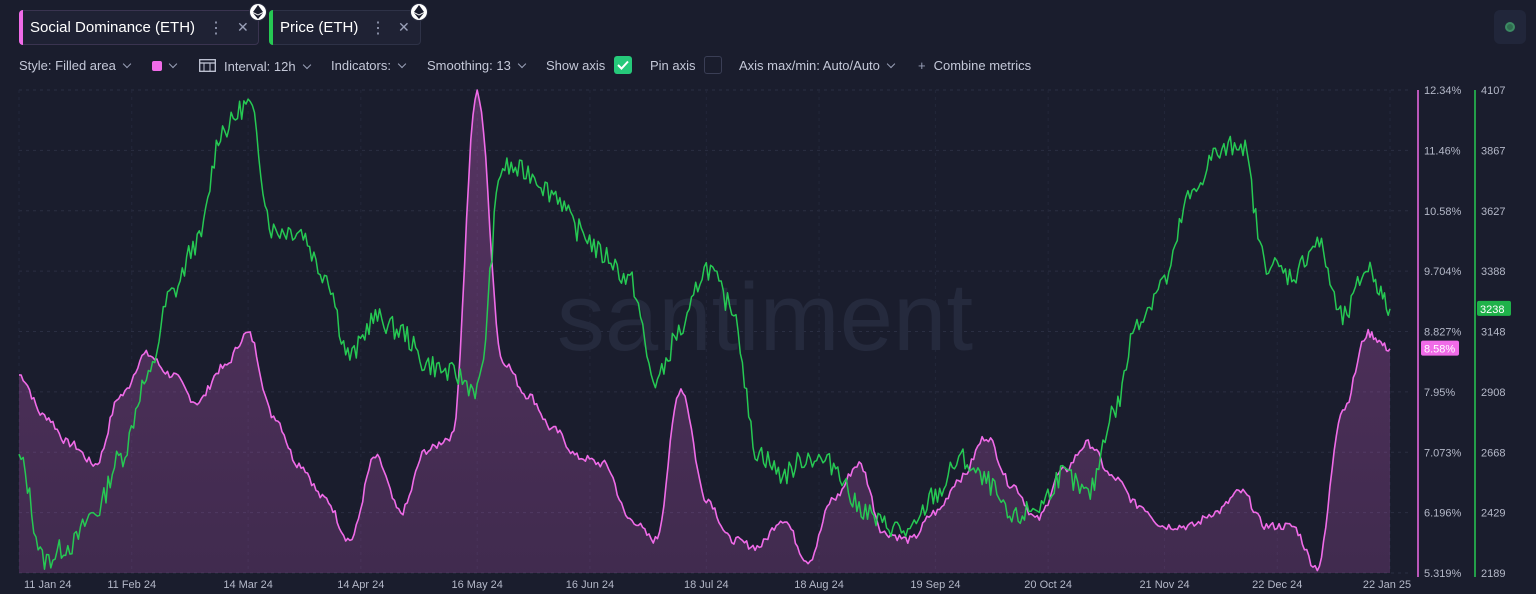 Image resolution: width=1536 pixels, height=594 pixels. What do you see at coordinates (1493, 212) in the screenshot?
I see `price-tick-label: 3627` at bounding box center [1493, 212].